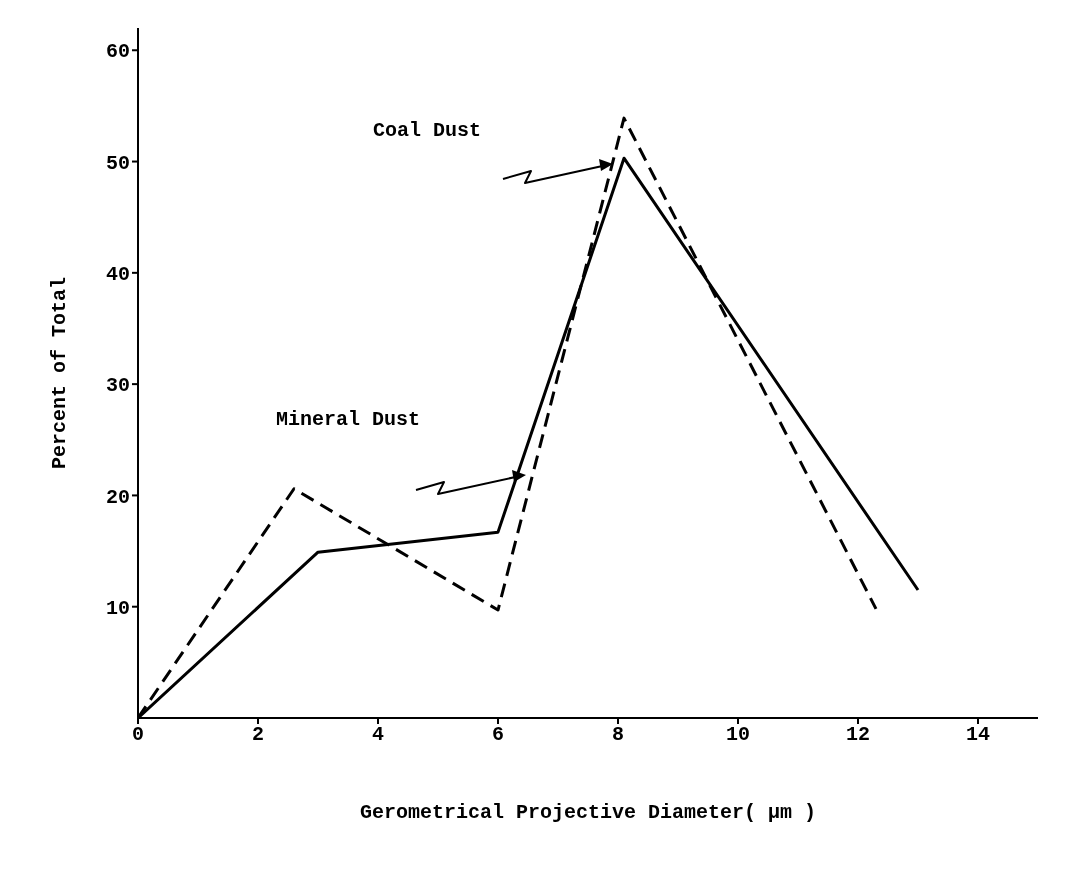  What do you see at coordinates (978, 735) in the screenshot?
I see `x-tick-label: 14` at bounding box center [978, 735].